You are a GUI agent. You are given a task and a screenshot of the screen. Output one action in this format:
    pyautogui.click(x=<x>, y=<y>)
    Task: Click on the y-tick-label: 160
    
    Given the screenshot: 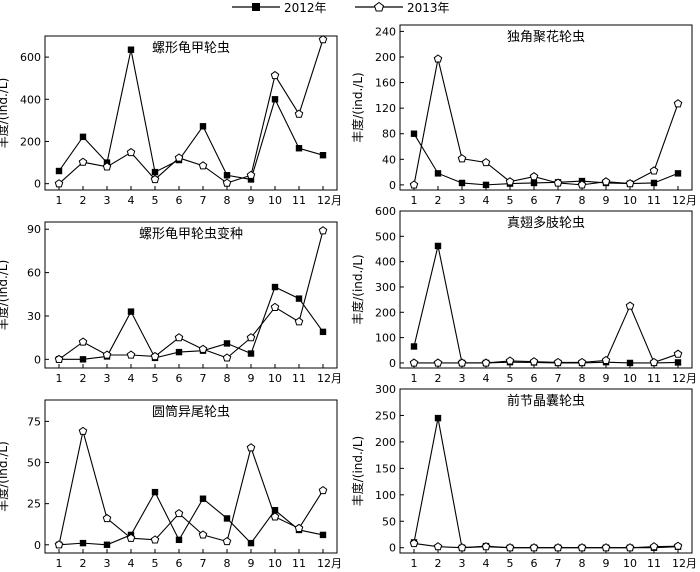 What is the action you would take?
    pyautogui.click(x=385, y=83)
    